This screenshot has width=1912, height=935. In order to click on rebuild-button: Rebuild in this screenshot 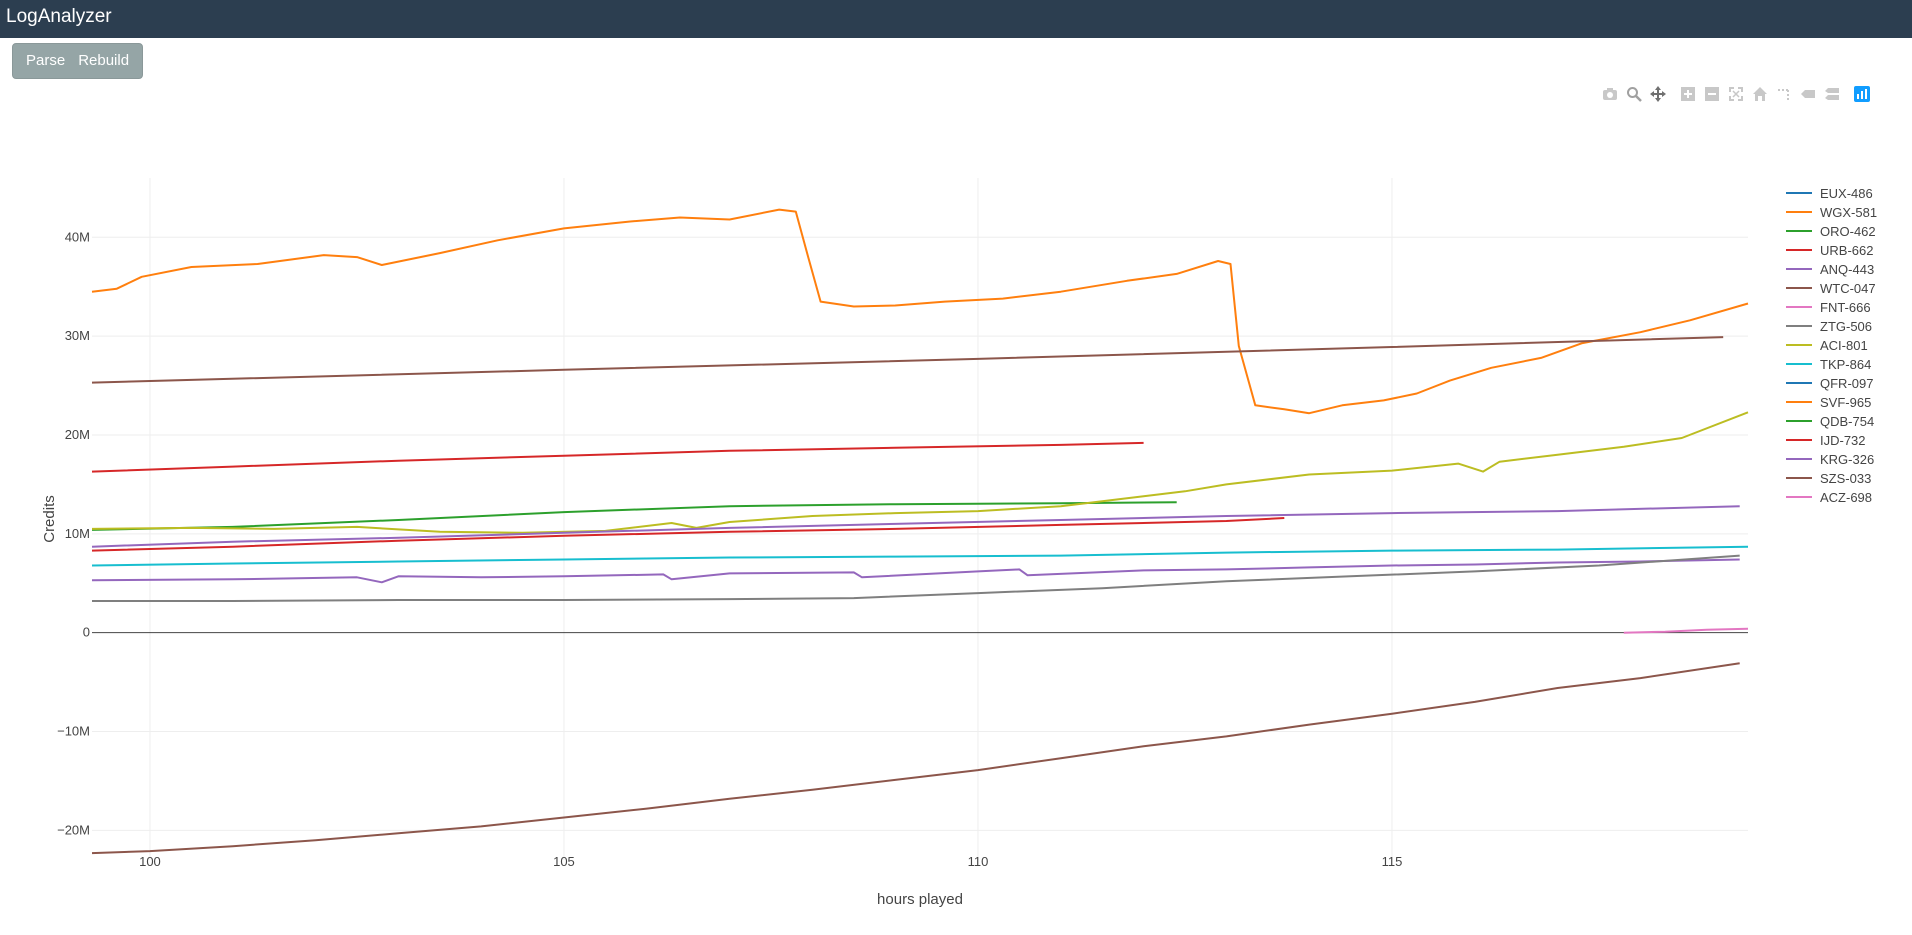, I will do `click(104, 60)`.